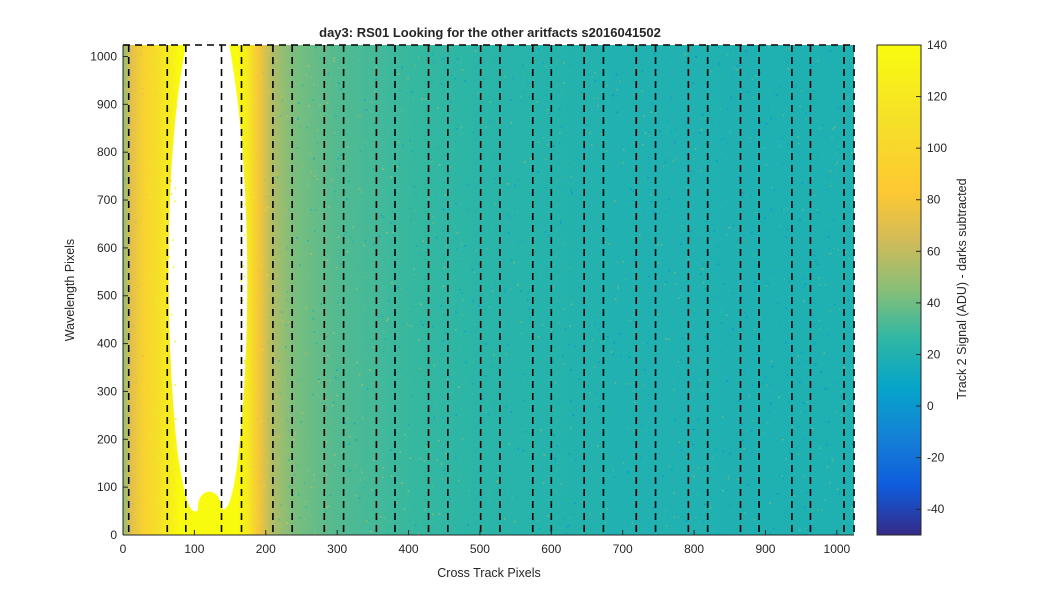 This screenshot has height=600, width=1050. I want to click on y-axis-label: Wavelength Pixels, so click(70, 290).